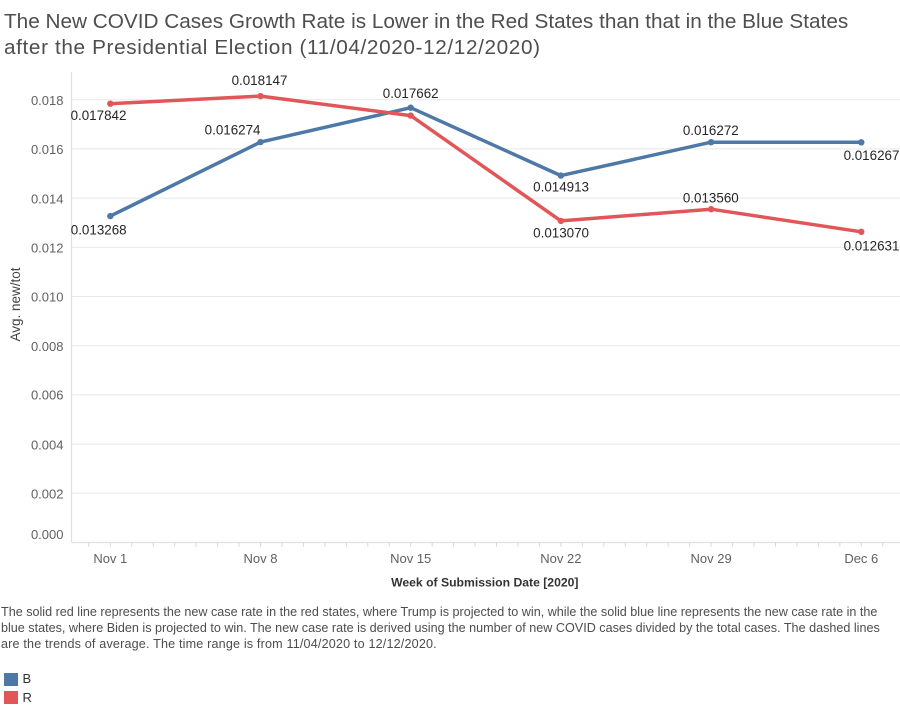  I want to click on svg-text: 0.006, so click(47, 395).